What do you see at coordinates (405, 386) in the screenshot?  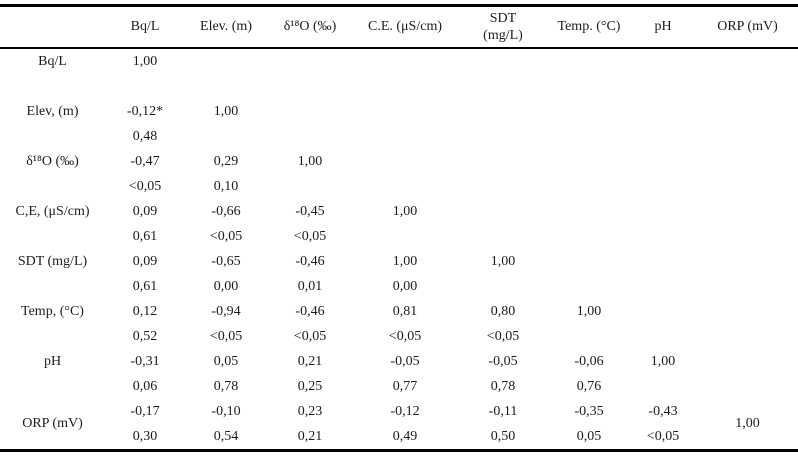 I see `p-value: 0,77` at bounding box center [405, 386].